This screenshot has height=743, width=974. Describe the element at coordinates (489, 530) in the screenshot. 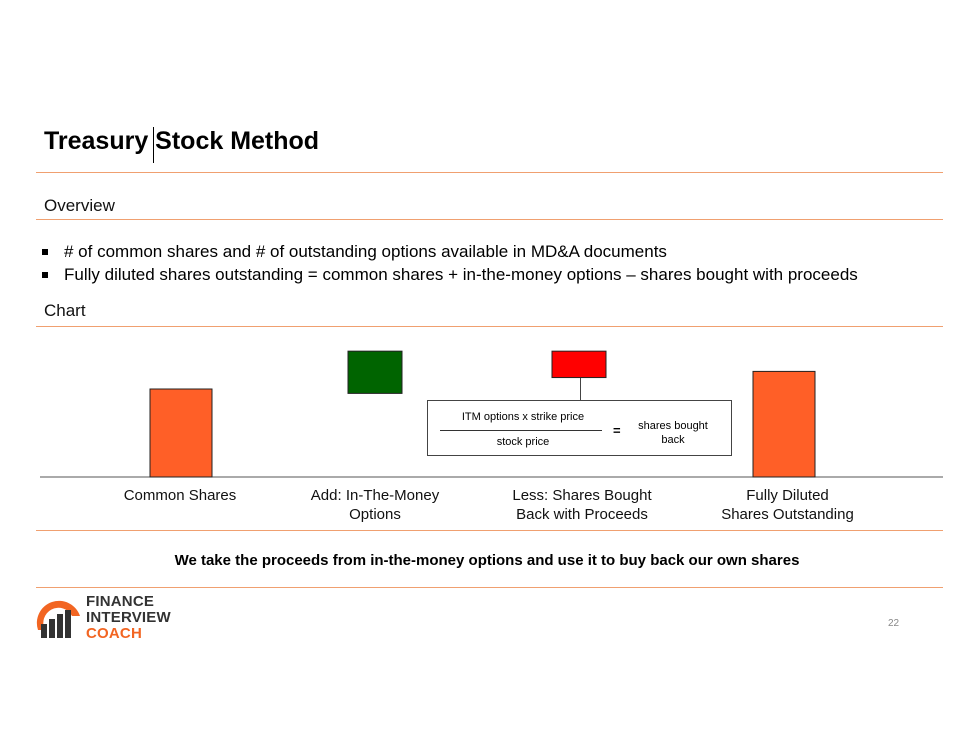

I see `chart-bottom-divider` at that location.